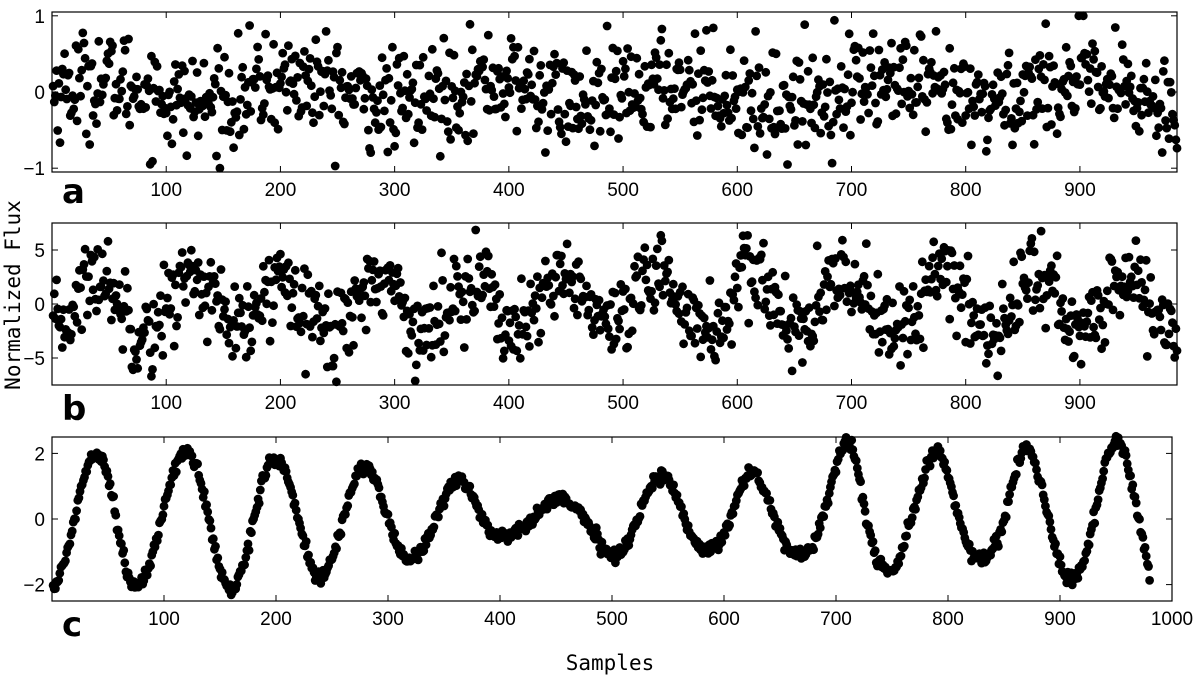 This screenshot has height=679, width=1200. What do you see at coordinates (737, 403) in the screenshot?
I see `x-tick-label: 600` at bounding box center [737, 403].